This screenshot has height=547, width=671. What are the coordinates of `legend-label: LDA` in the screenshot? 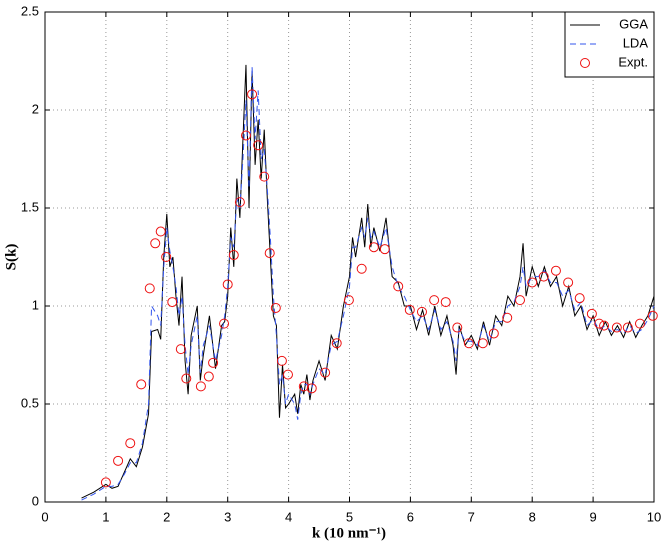 It's located at (636, 42).